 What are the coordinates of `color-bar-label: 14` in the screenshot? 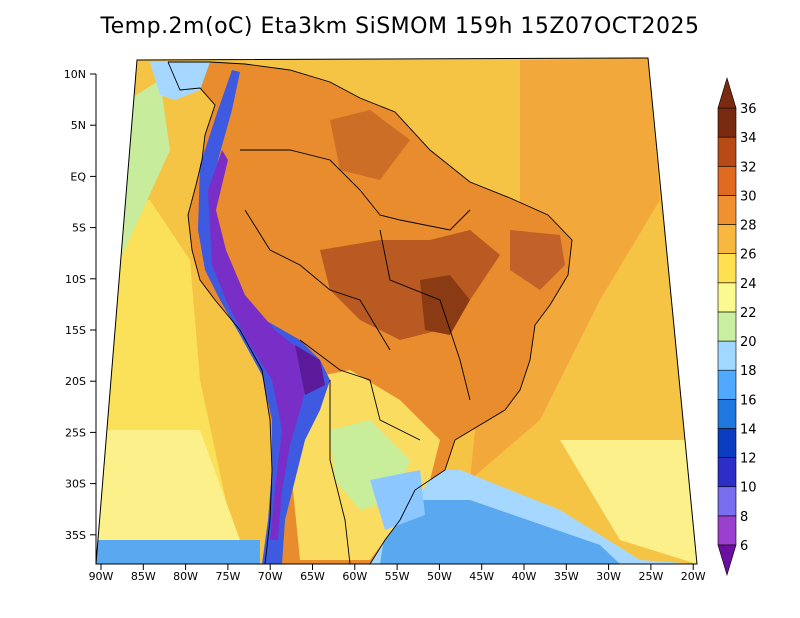 It's located at (748, 429).